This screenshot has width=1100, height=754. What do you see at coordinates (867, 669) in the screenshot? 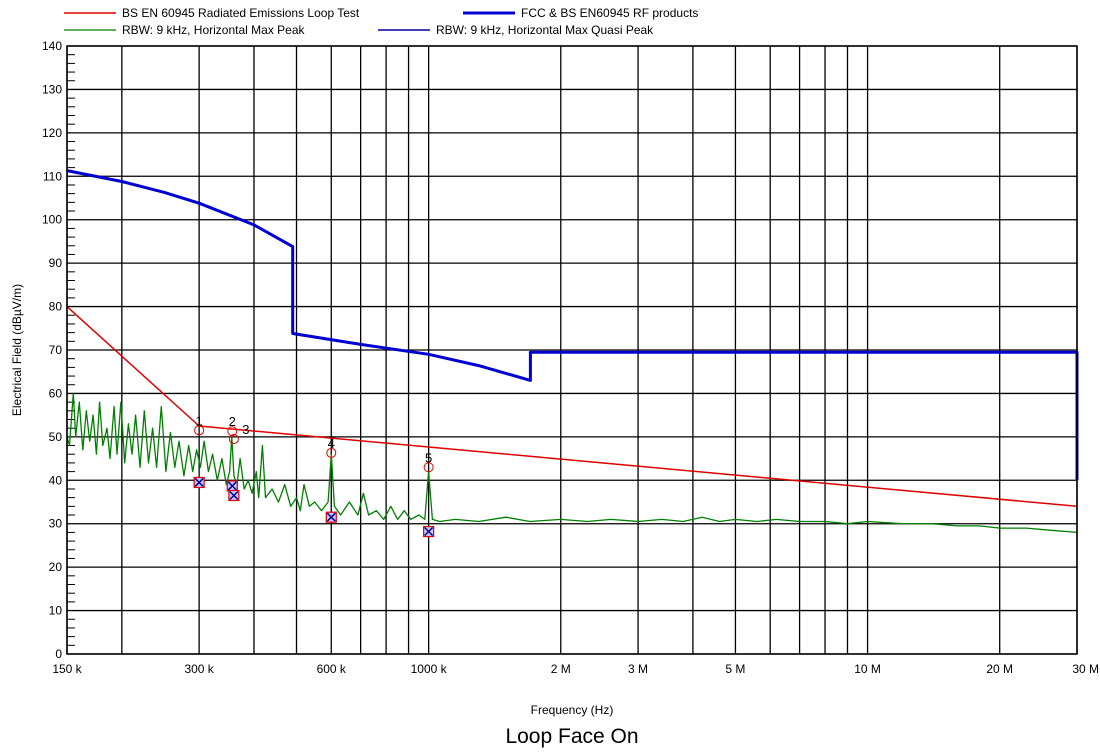
I see `x-tick-label: 10 M` at bounding box center [867, 669].